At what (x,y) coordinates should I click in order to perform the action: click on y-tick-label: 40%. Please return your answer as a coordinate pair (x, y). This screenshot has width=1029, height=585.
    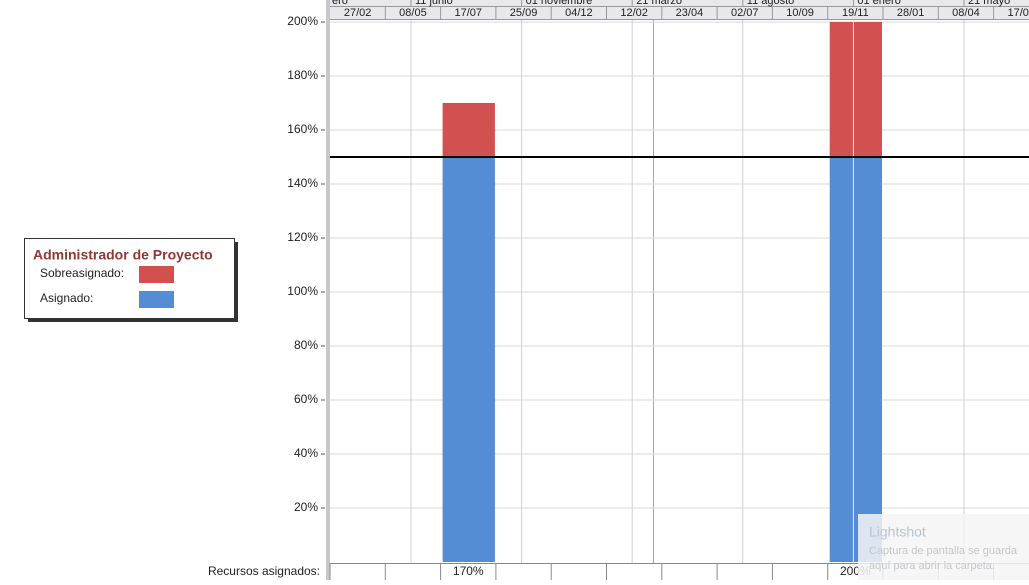
    Looking at the image, I should click on (306, 453).